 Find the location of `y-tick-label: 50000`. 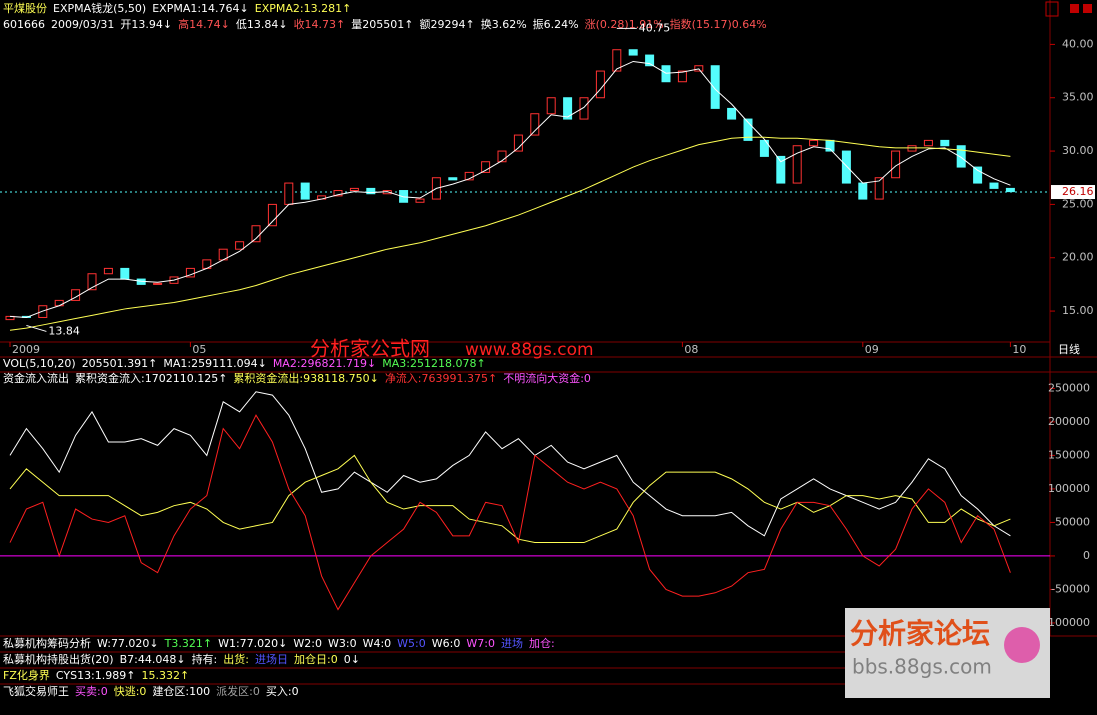

y-tick-label: 50000 is located at coordinates (1072, 521).